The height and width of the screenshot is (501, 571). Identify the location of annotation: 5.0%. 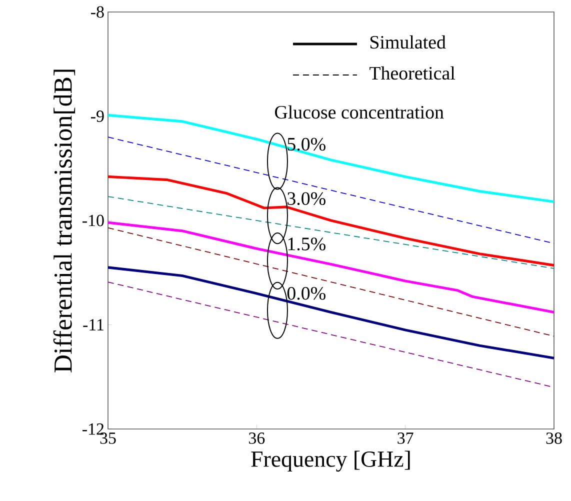
(307, 144).